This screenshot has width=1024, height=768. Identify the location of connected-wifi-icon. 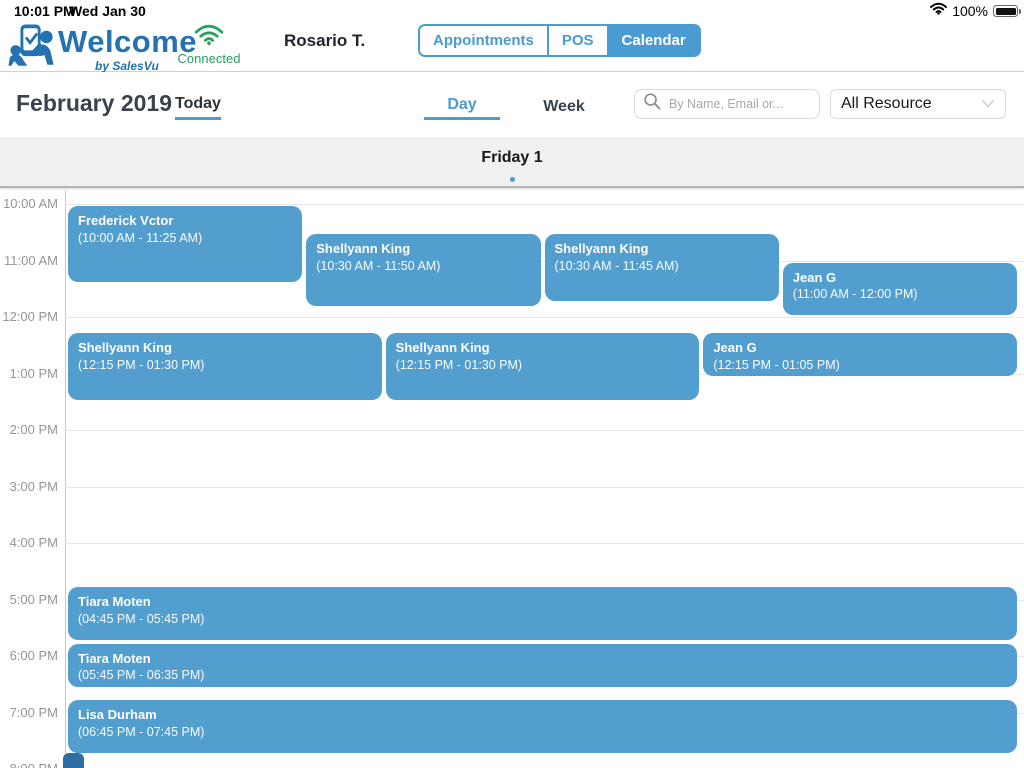
(209, 36).